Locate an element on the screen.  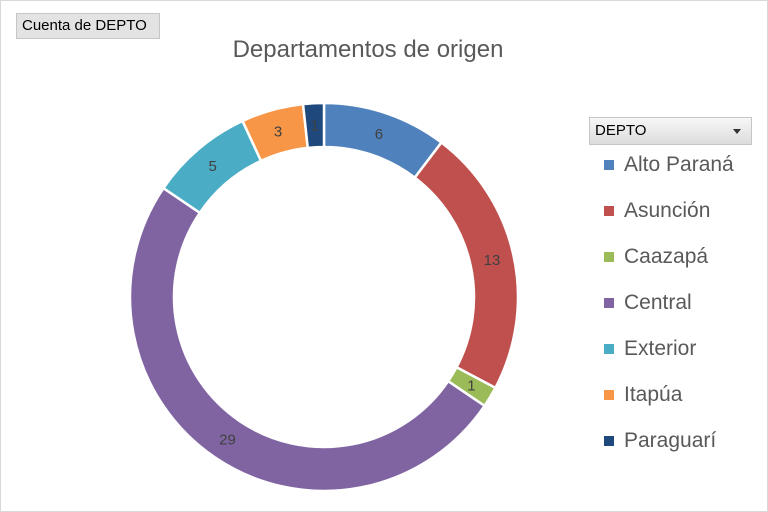
legend-item-1: Asunción is located at coordinates (684, 210).